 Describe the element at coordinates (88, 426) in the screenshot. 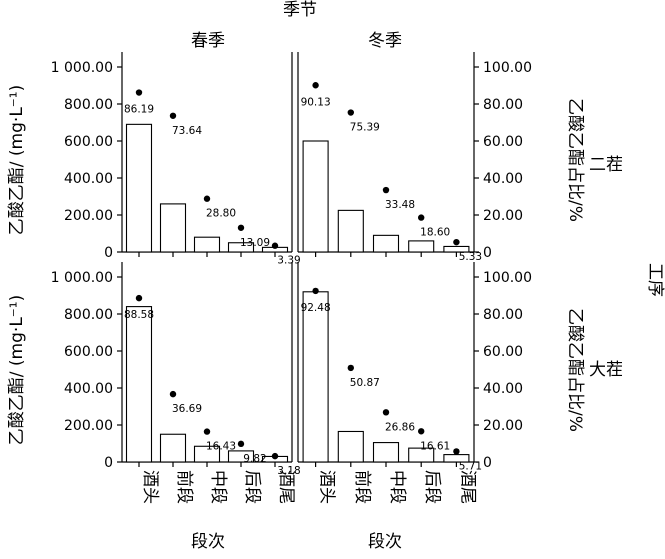

I see `panel-2-ytick-left-label: 200.00` at that location.